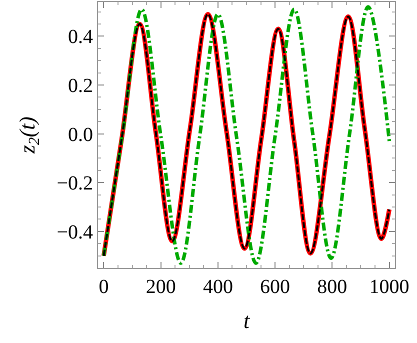 This screenshot has width=417, height=343. Describe the element at coordinates (74, 232) in the screenshot. I see `y-tick-label: −0.4` at that location.